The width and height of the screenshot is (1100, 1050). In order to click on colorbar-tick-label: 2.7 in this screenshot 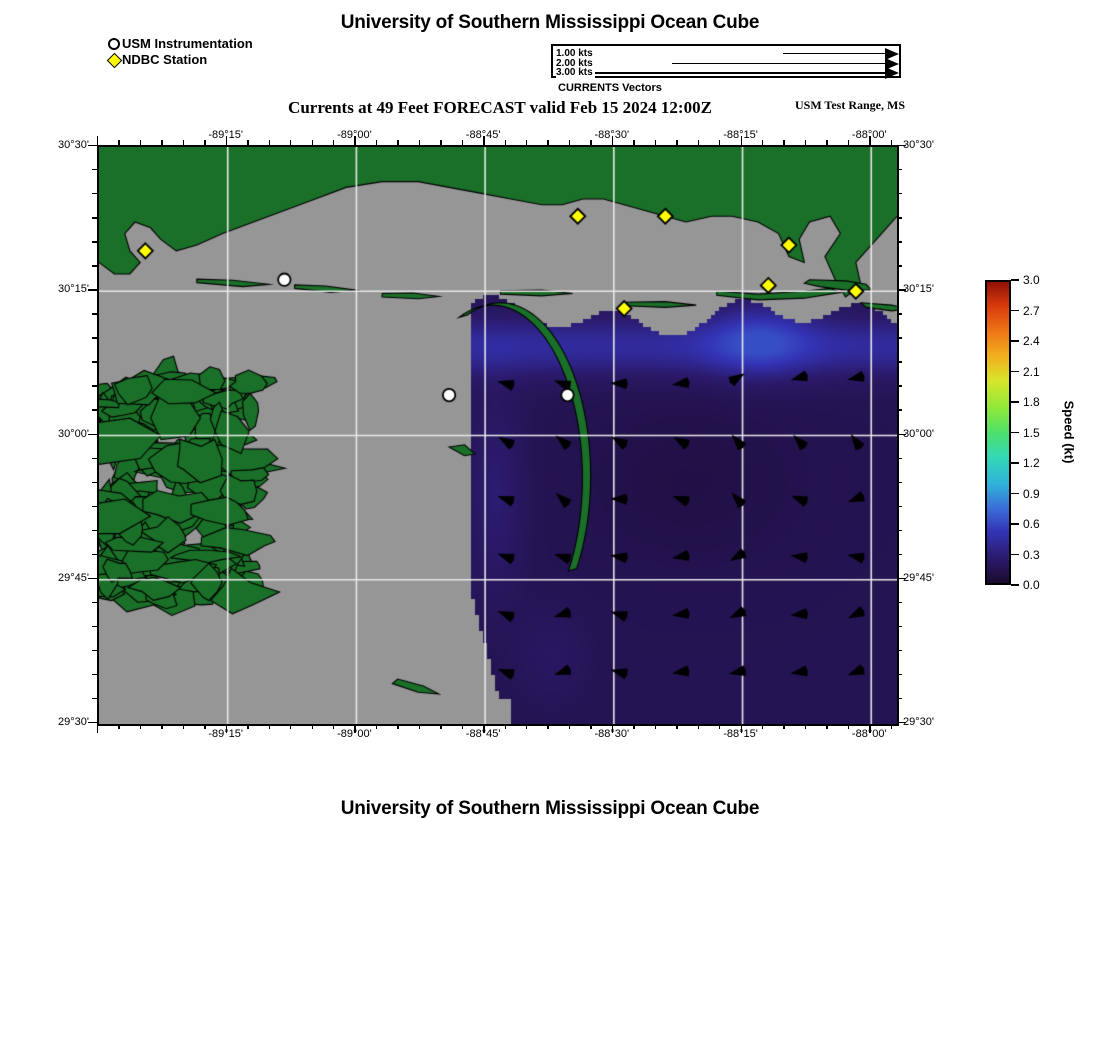, I will do `click(1031, 310)`.